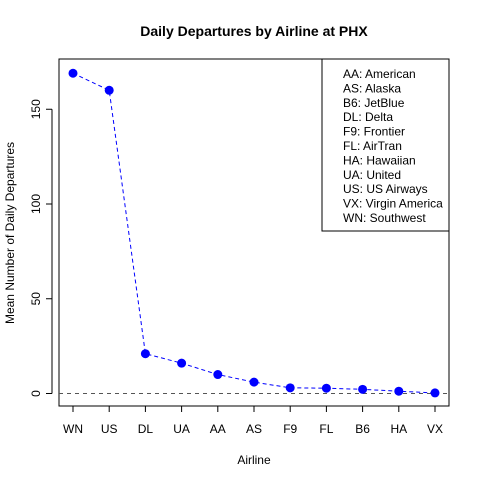 This screenshot has width=480, height=480. Describe the element at coordinates (254, 31) in the screenshot. I see `chart-title: Daily Departures by Airline at PHX` at that location.